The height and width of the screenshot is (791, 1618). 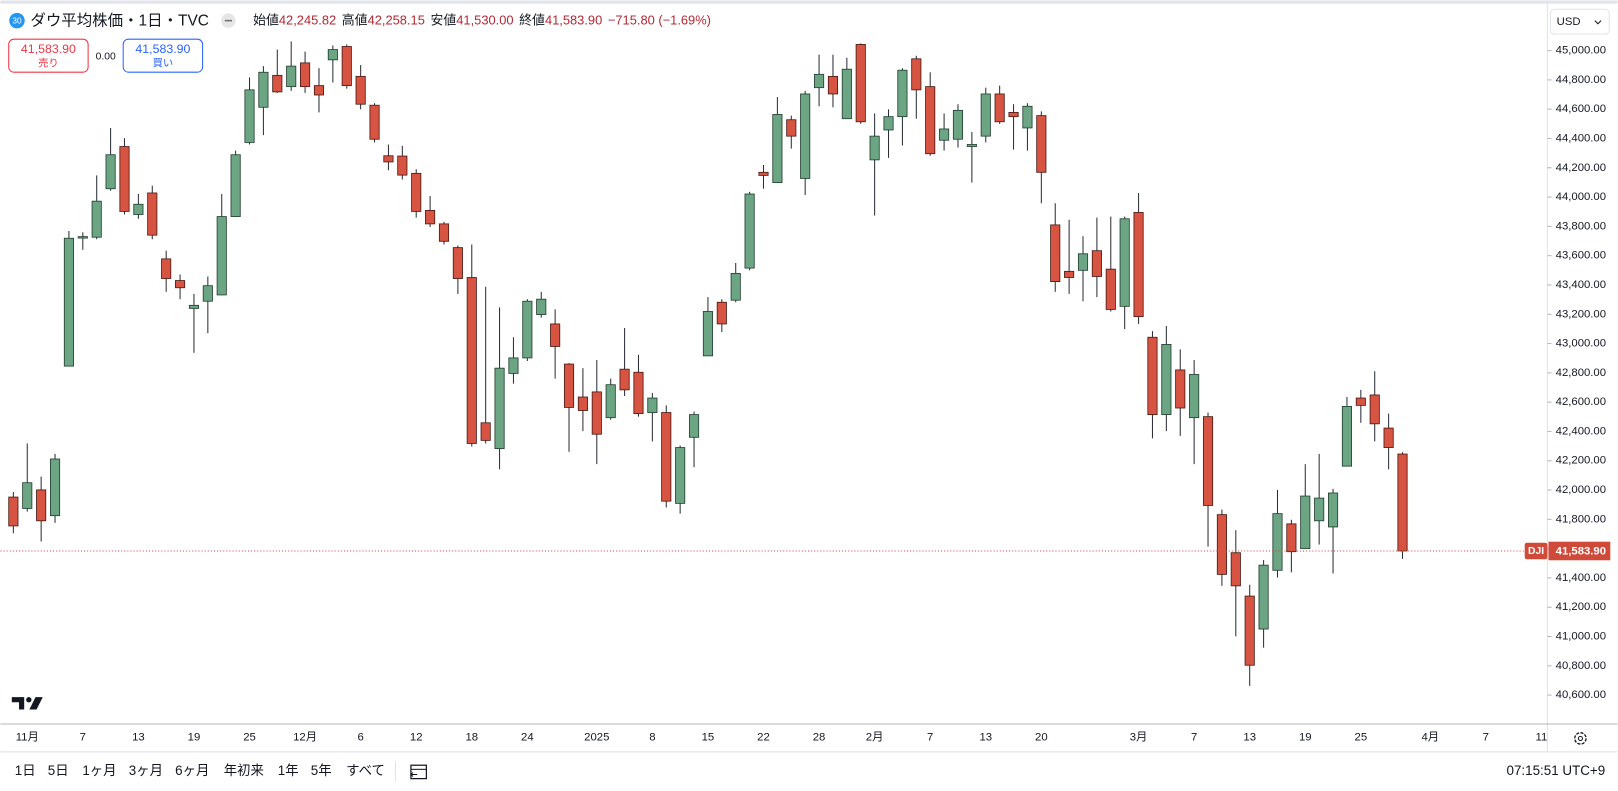 What do you see at coordinates (708, 737) in the screenshot?
I see `x-tick-label: 15` at bounding box center [708, 737].